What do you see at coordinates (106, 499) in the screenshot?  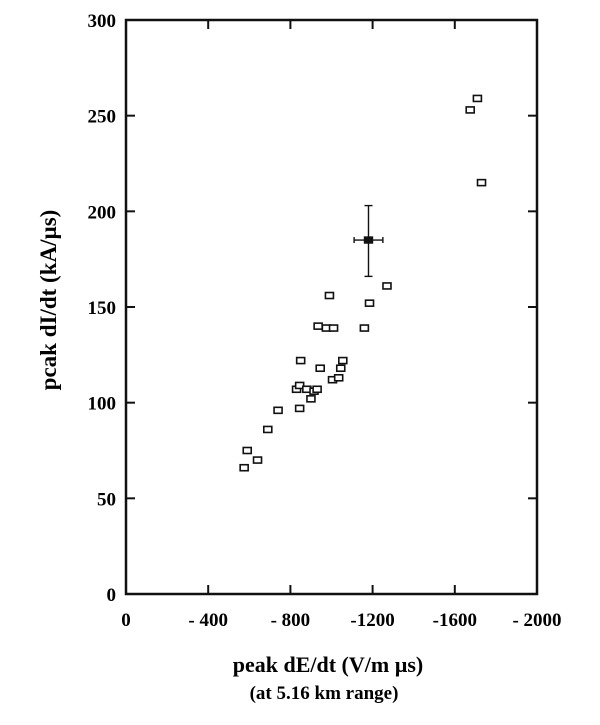 I see `y-tick-label: 50` at bounding box center [106, 499].